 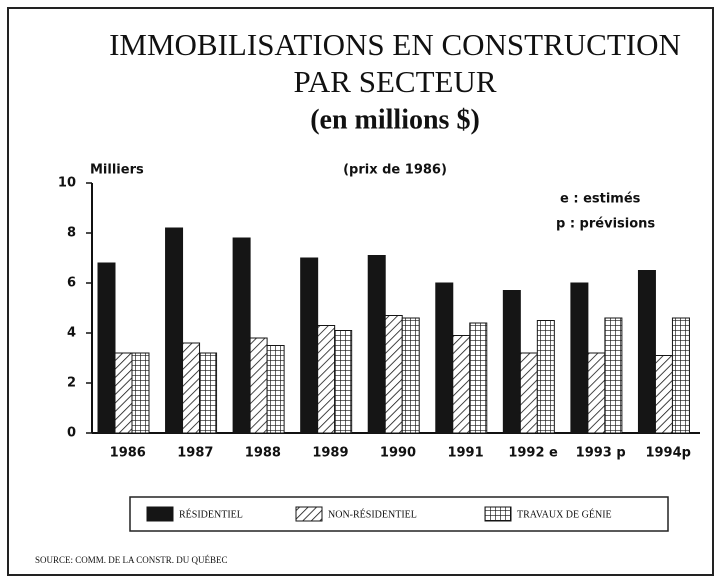 I want to click on note: (prix de 1986), so click(x=395, y=170).